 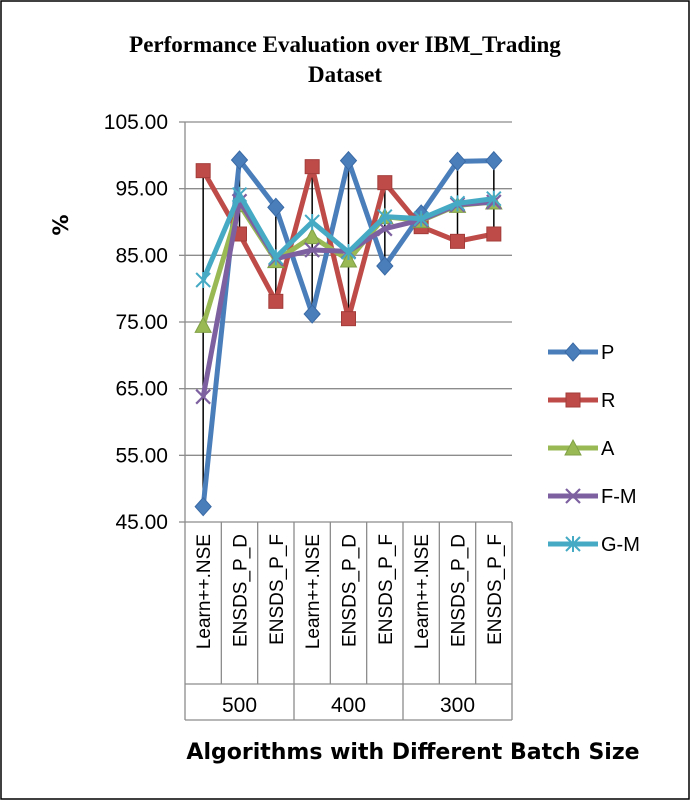 What do you see at coordinates (594, 545) in the screenshot?
I see `legend-item-G-M: G-M` at bounding box center [594, 545].